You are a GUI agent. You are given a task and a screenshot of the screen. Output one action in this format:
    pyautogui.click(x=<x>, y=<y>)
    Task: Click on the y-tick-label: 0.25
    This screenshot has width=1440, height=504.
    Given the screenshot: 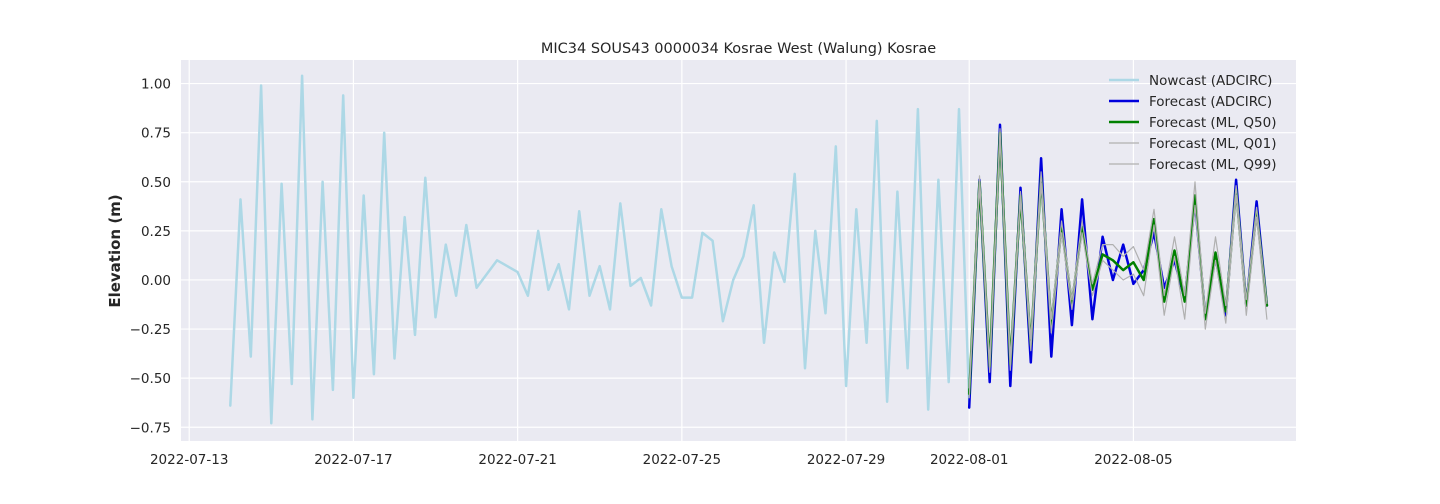 What is the action you would take?
    pyautogui.click(x=156, y=232)
    